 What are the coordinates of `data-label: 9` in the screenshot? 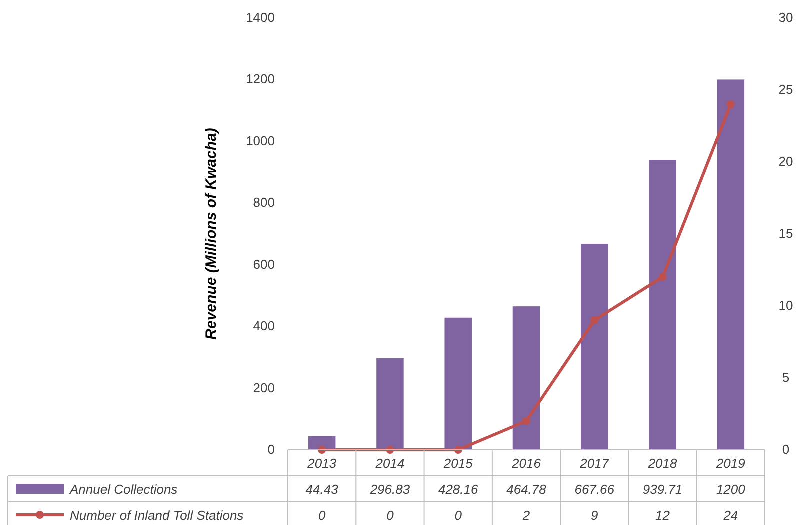 It's located at (594, 515).